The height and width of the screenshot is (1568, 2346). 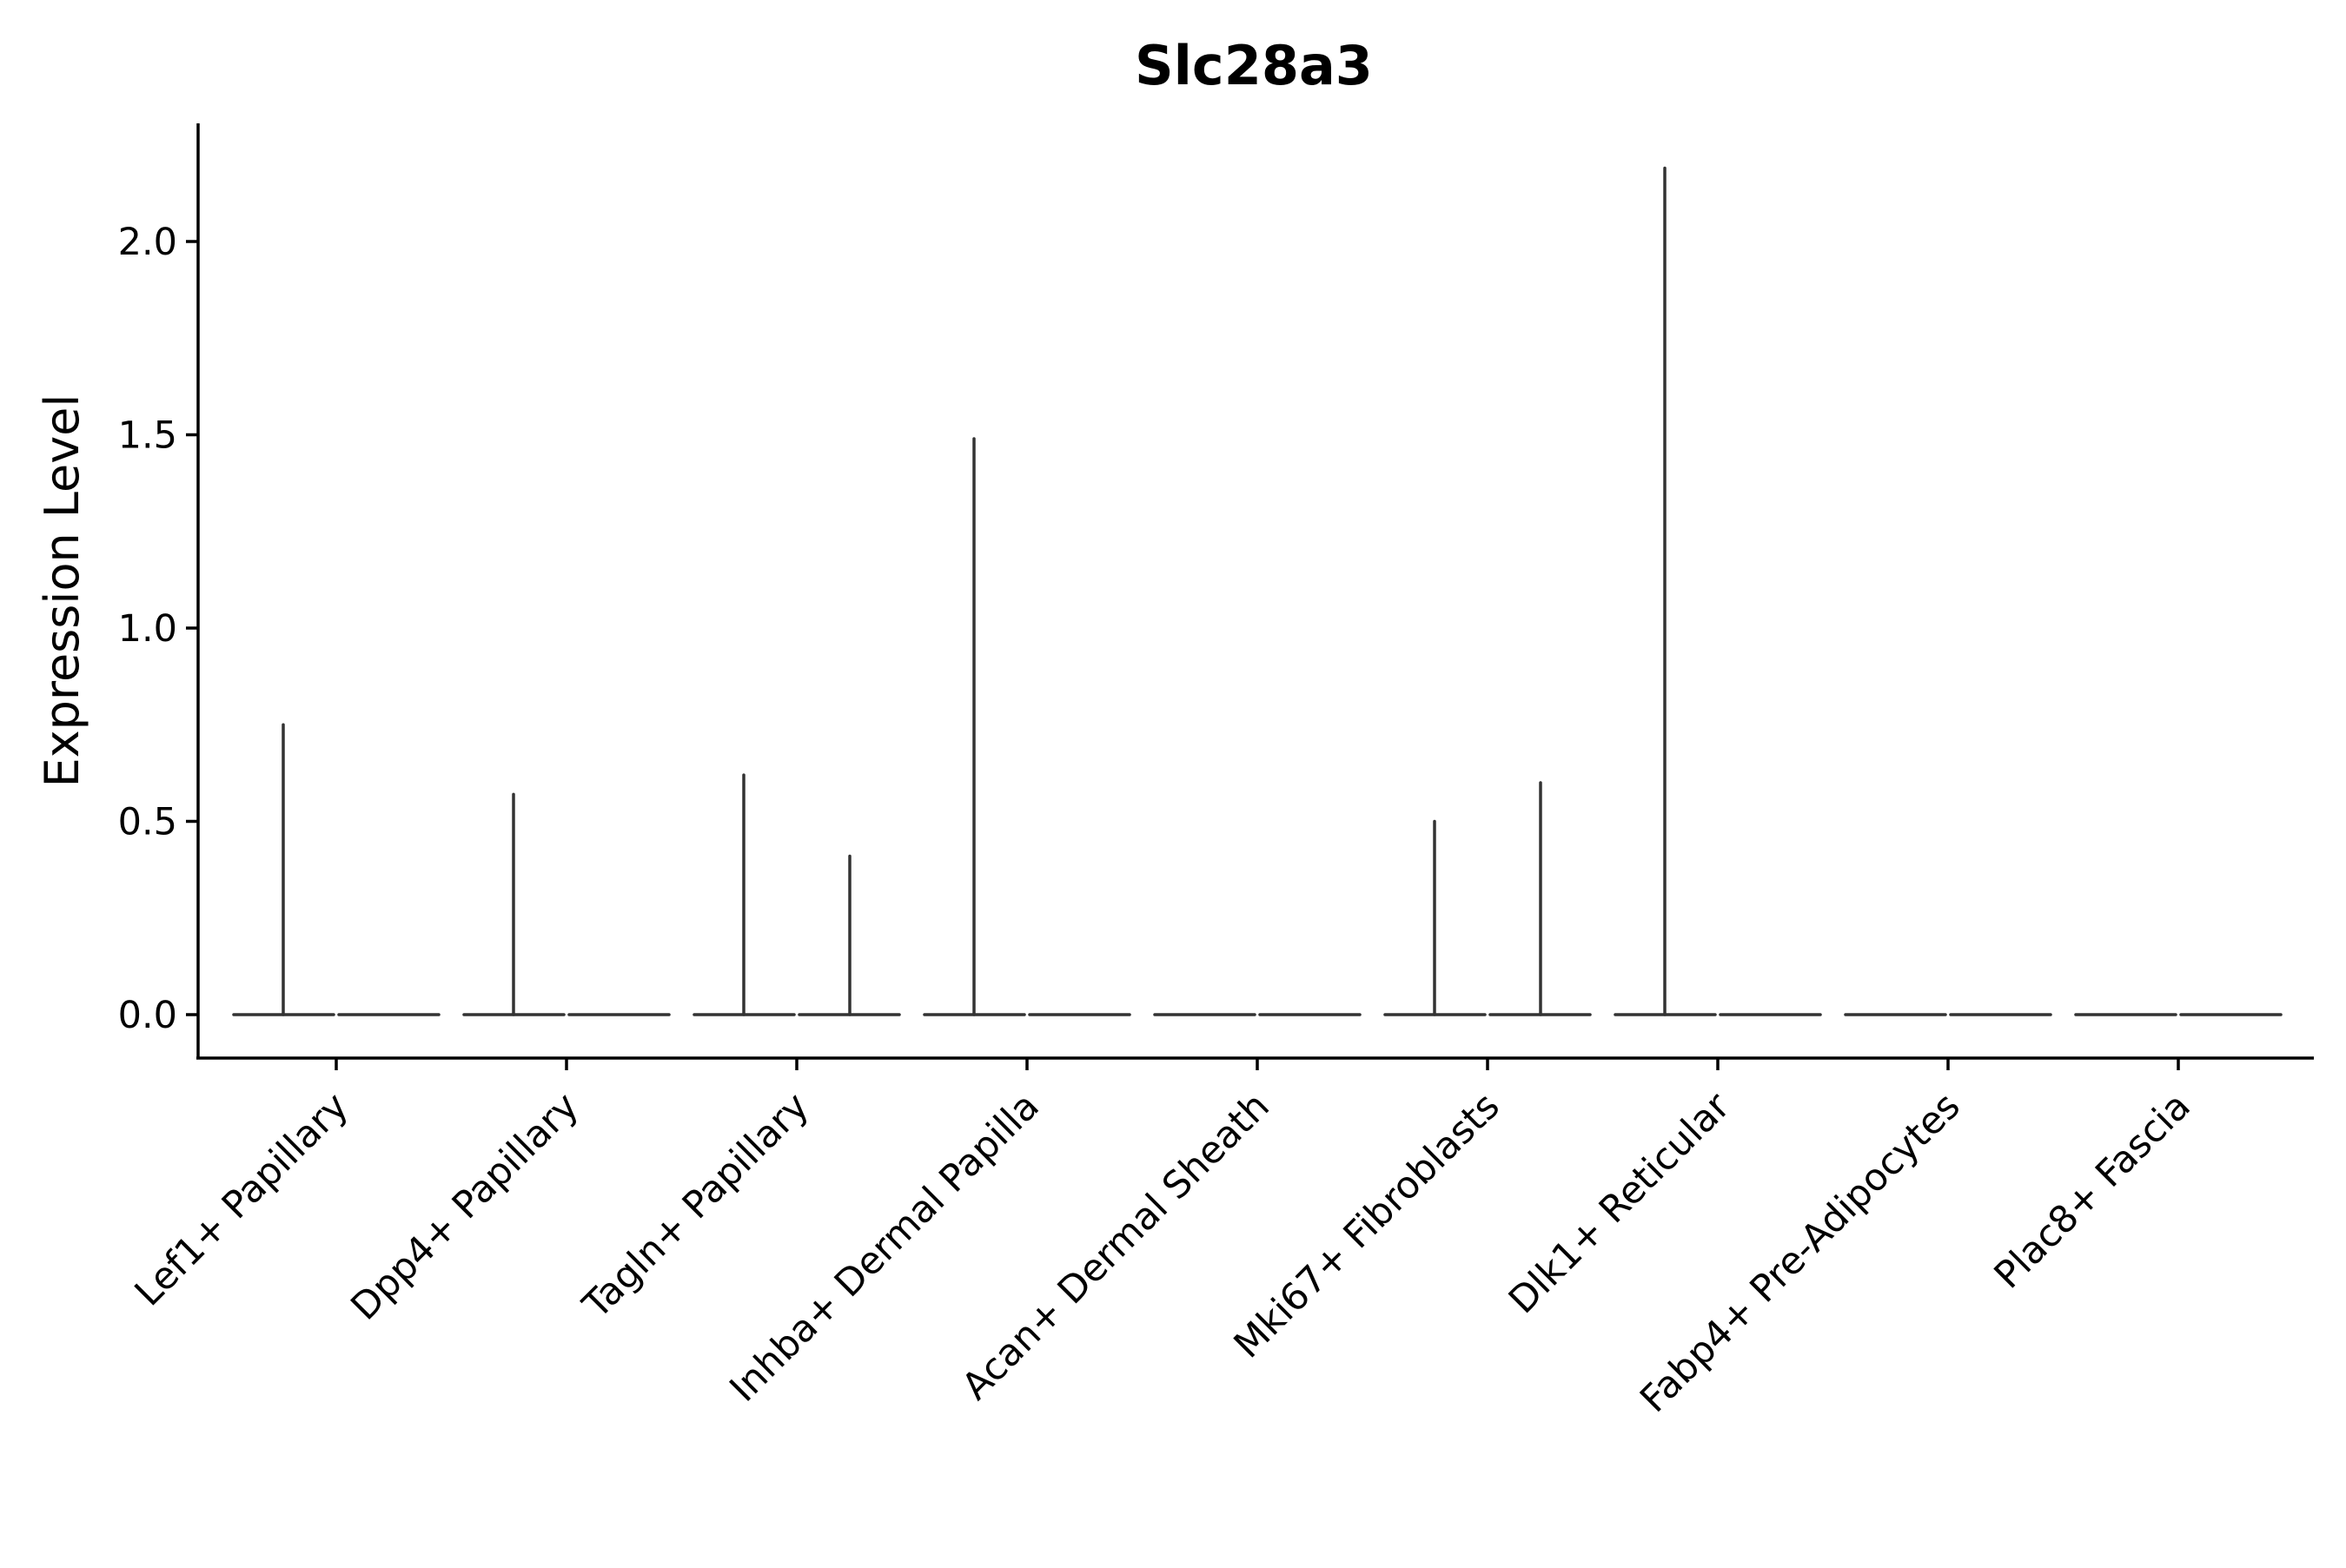 I want to click on y-tick-label: 1.5, so click(x=148, y=436).